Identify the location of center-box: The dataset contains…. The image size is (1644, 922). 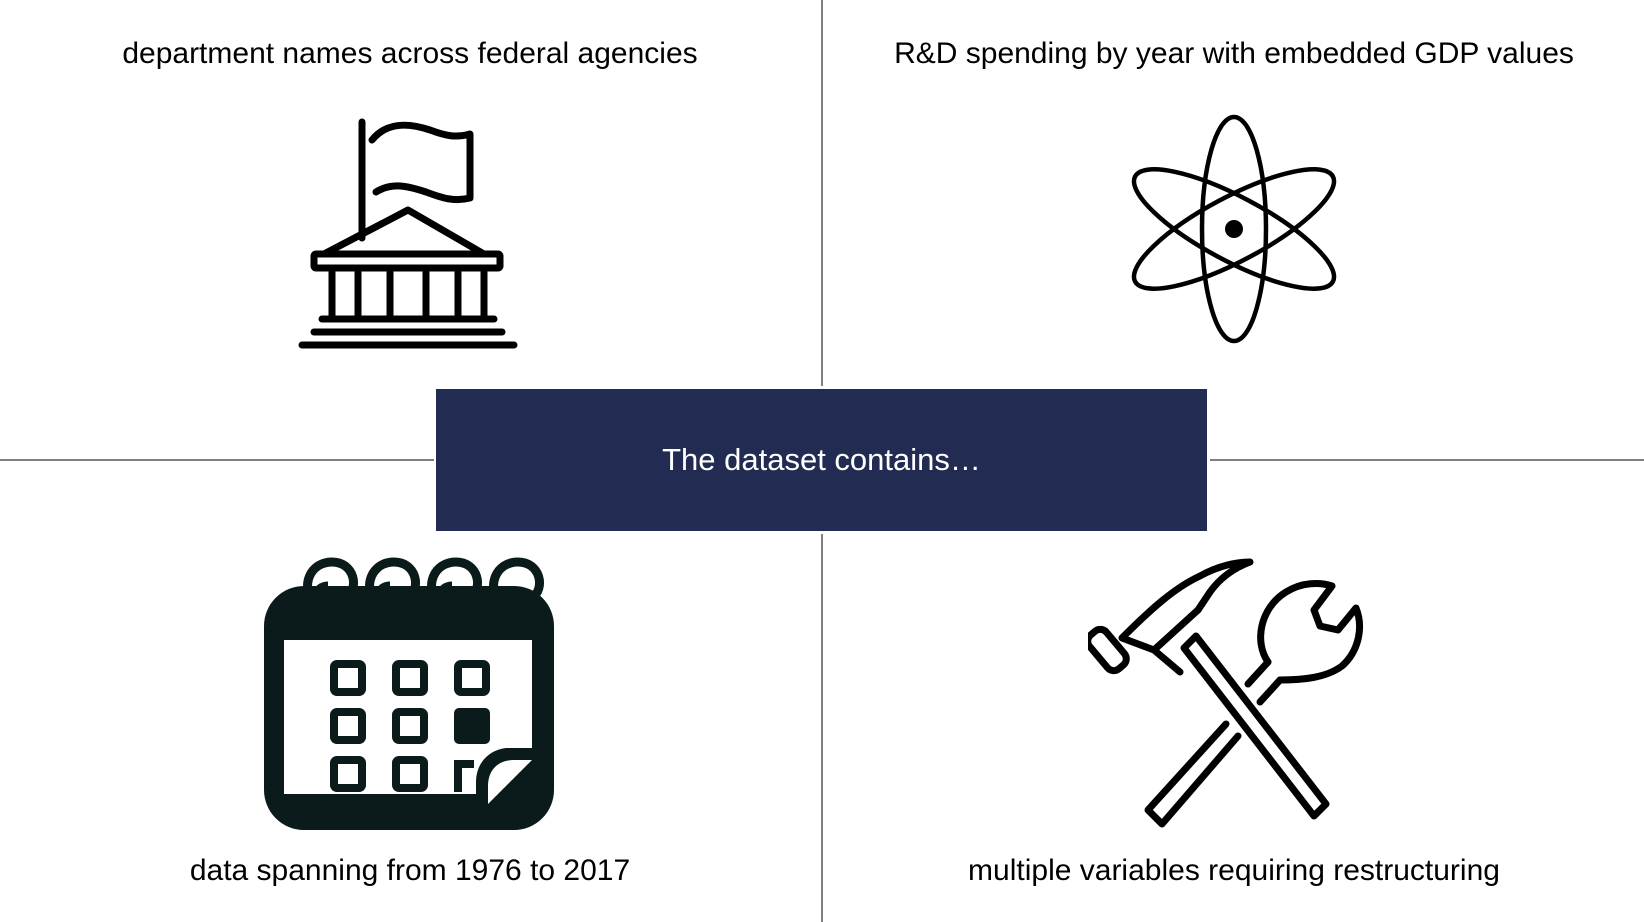
(821, 460).